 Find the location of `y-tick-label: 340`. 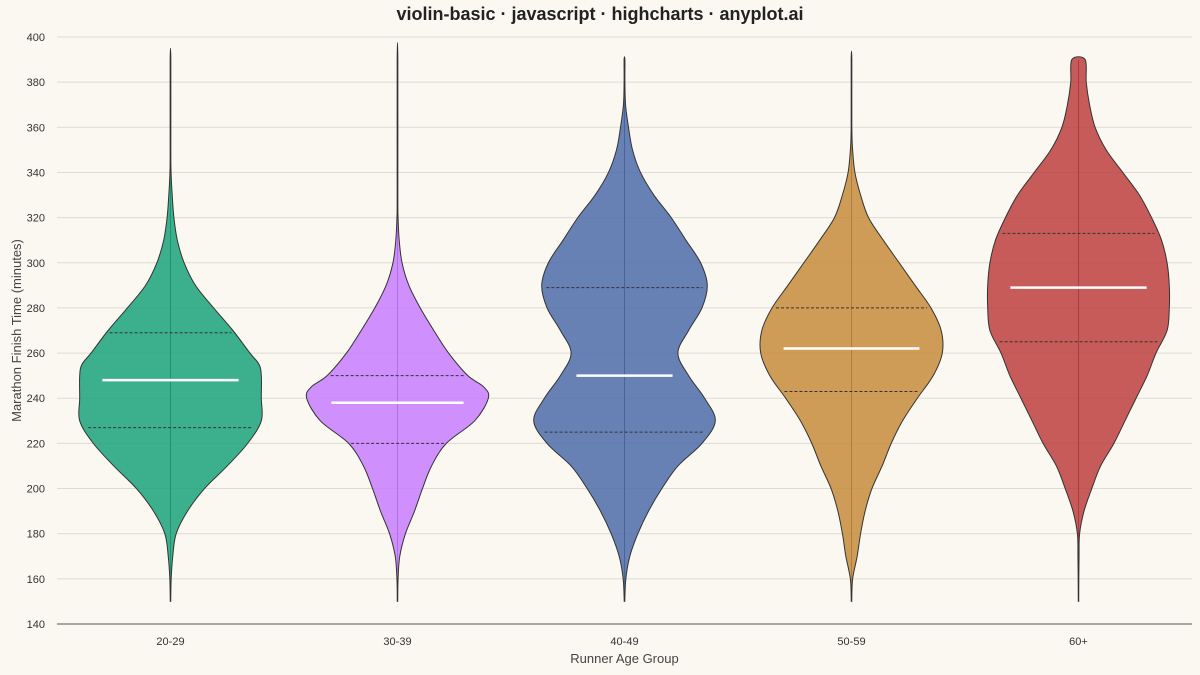

y-tick-label: 340 is located at coordinates (36, 173).